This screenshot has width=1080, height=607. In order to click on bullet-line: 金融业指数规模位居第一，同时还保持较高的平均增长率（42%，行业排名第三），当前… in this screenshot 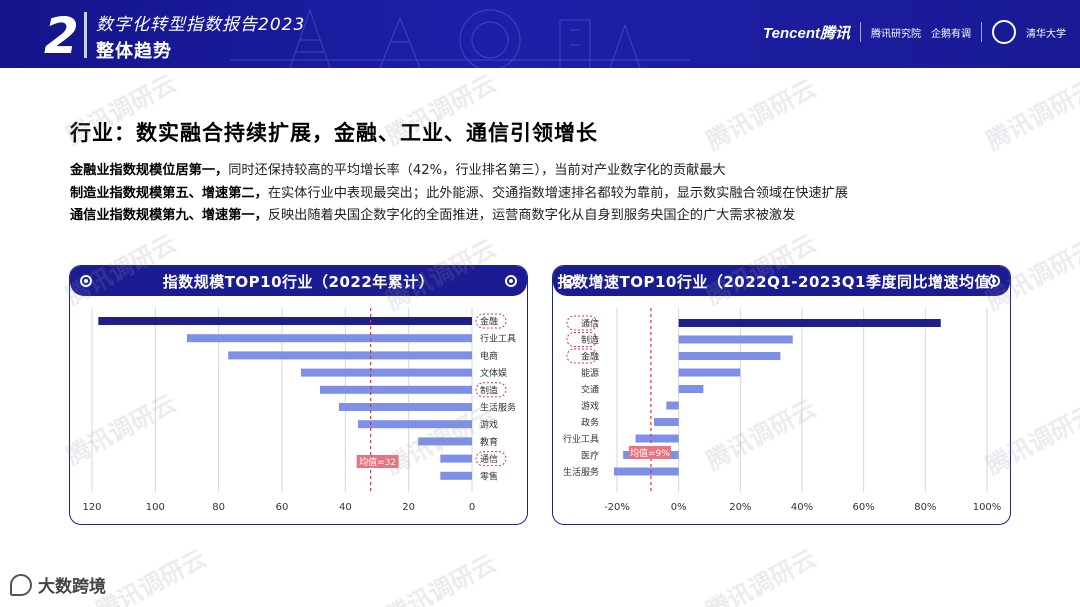, I will do `click(459, 171)`.